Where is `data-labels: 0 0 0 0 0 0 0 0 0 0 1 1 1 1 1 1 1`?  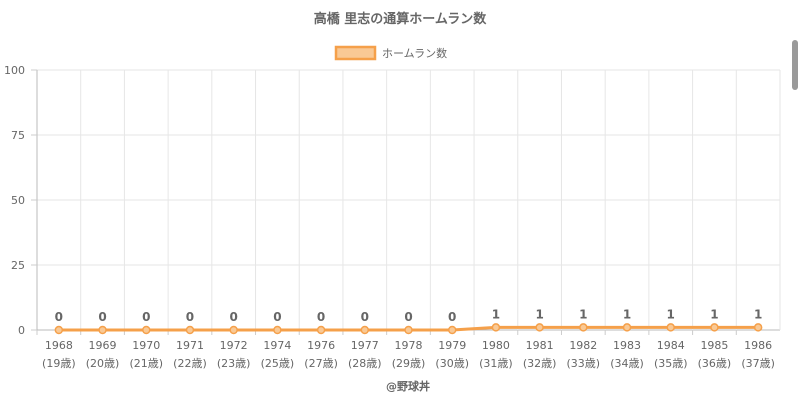 data-labels: 0 0 0 0 0 0 0 0 0 0 1 1 1 1 1 1 1 is located at coordinates (409, 315).